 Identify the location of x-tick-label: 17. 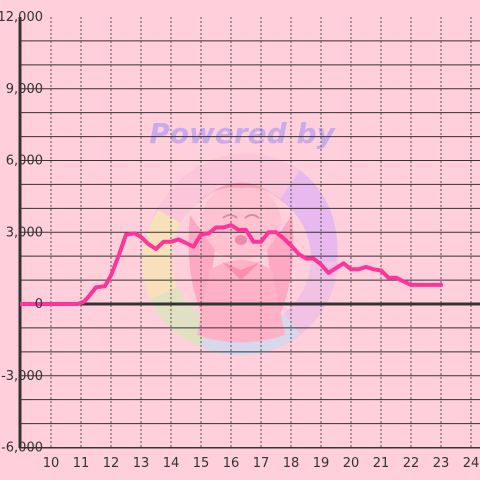
(261, 463).